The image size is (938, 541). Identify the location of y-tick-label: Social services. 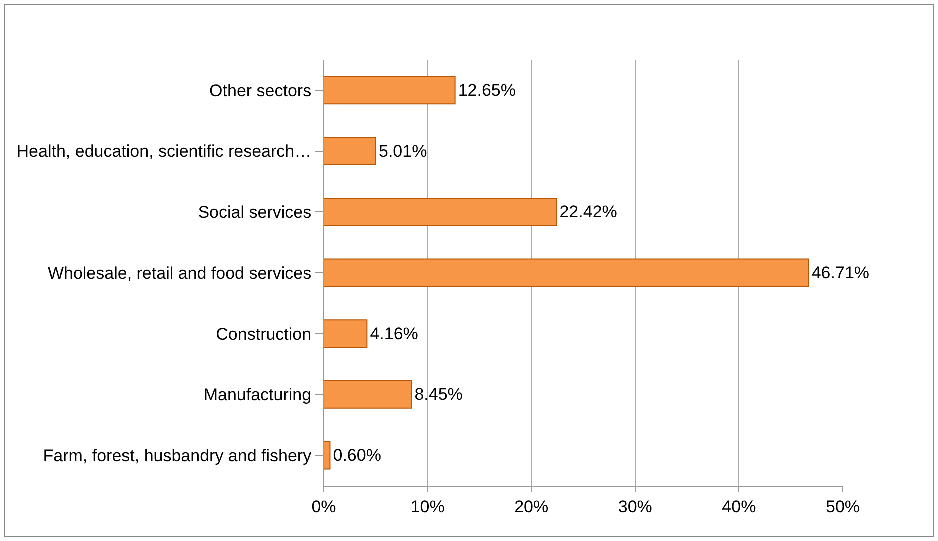
(255, 212).